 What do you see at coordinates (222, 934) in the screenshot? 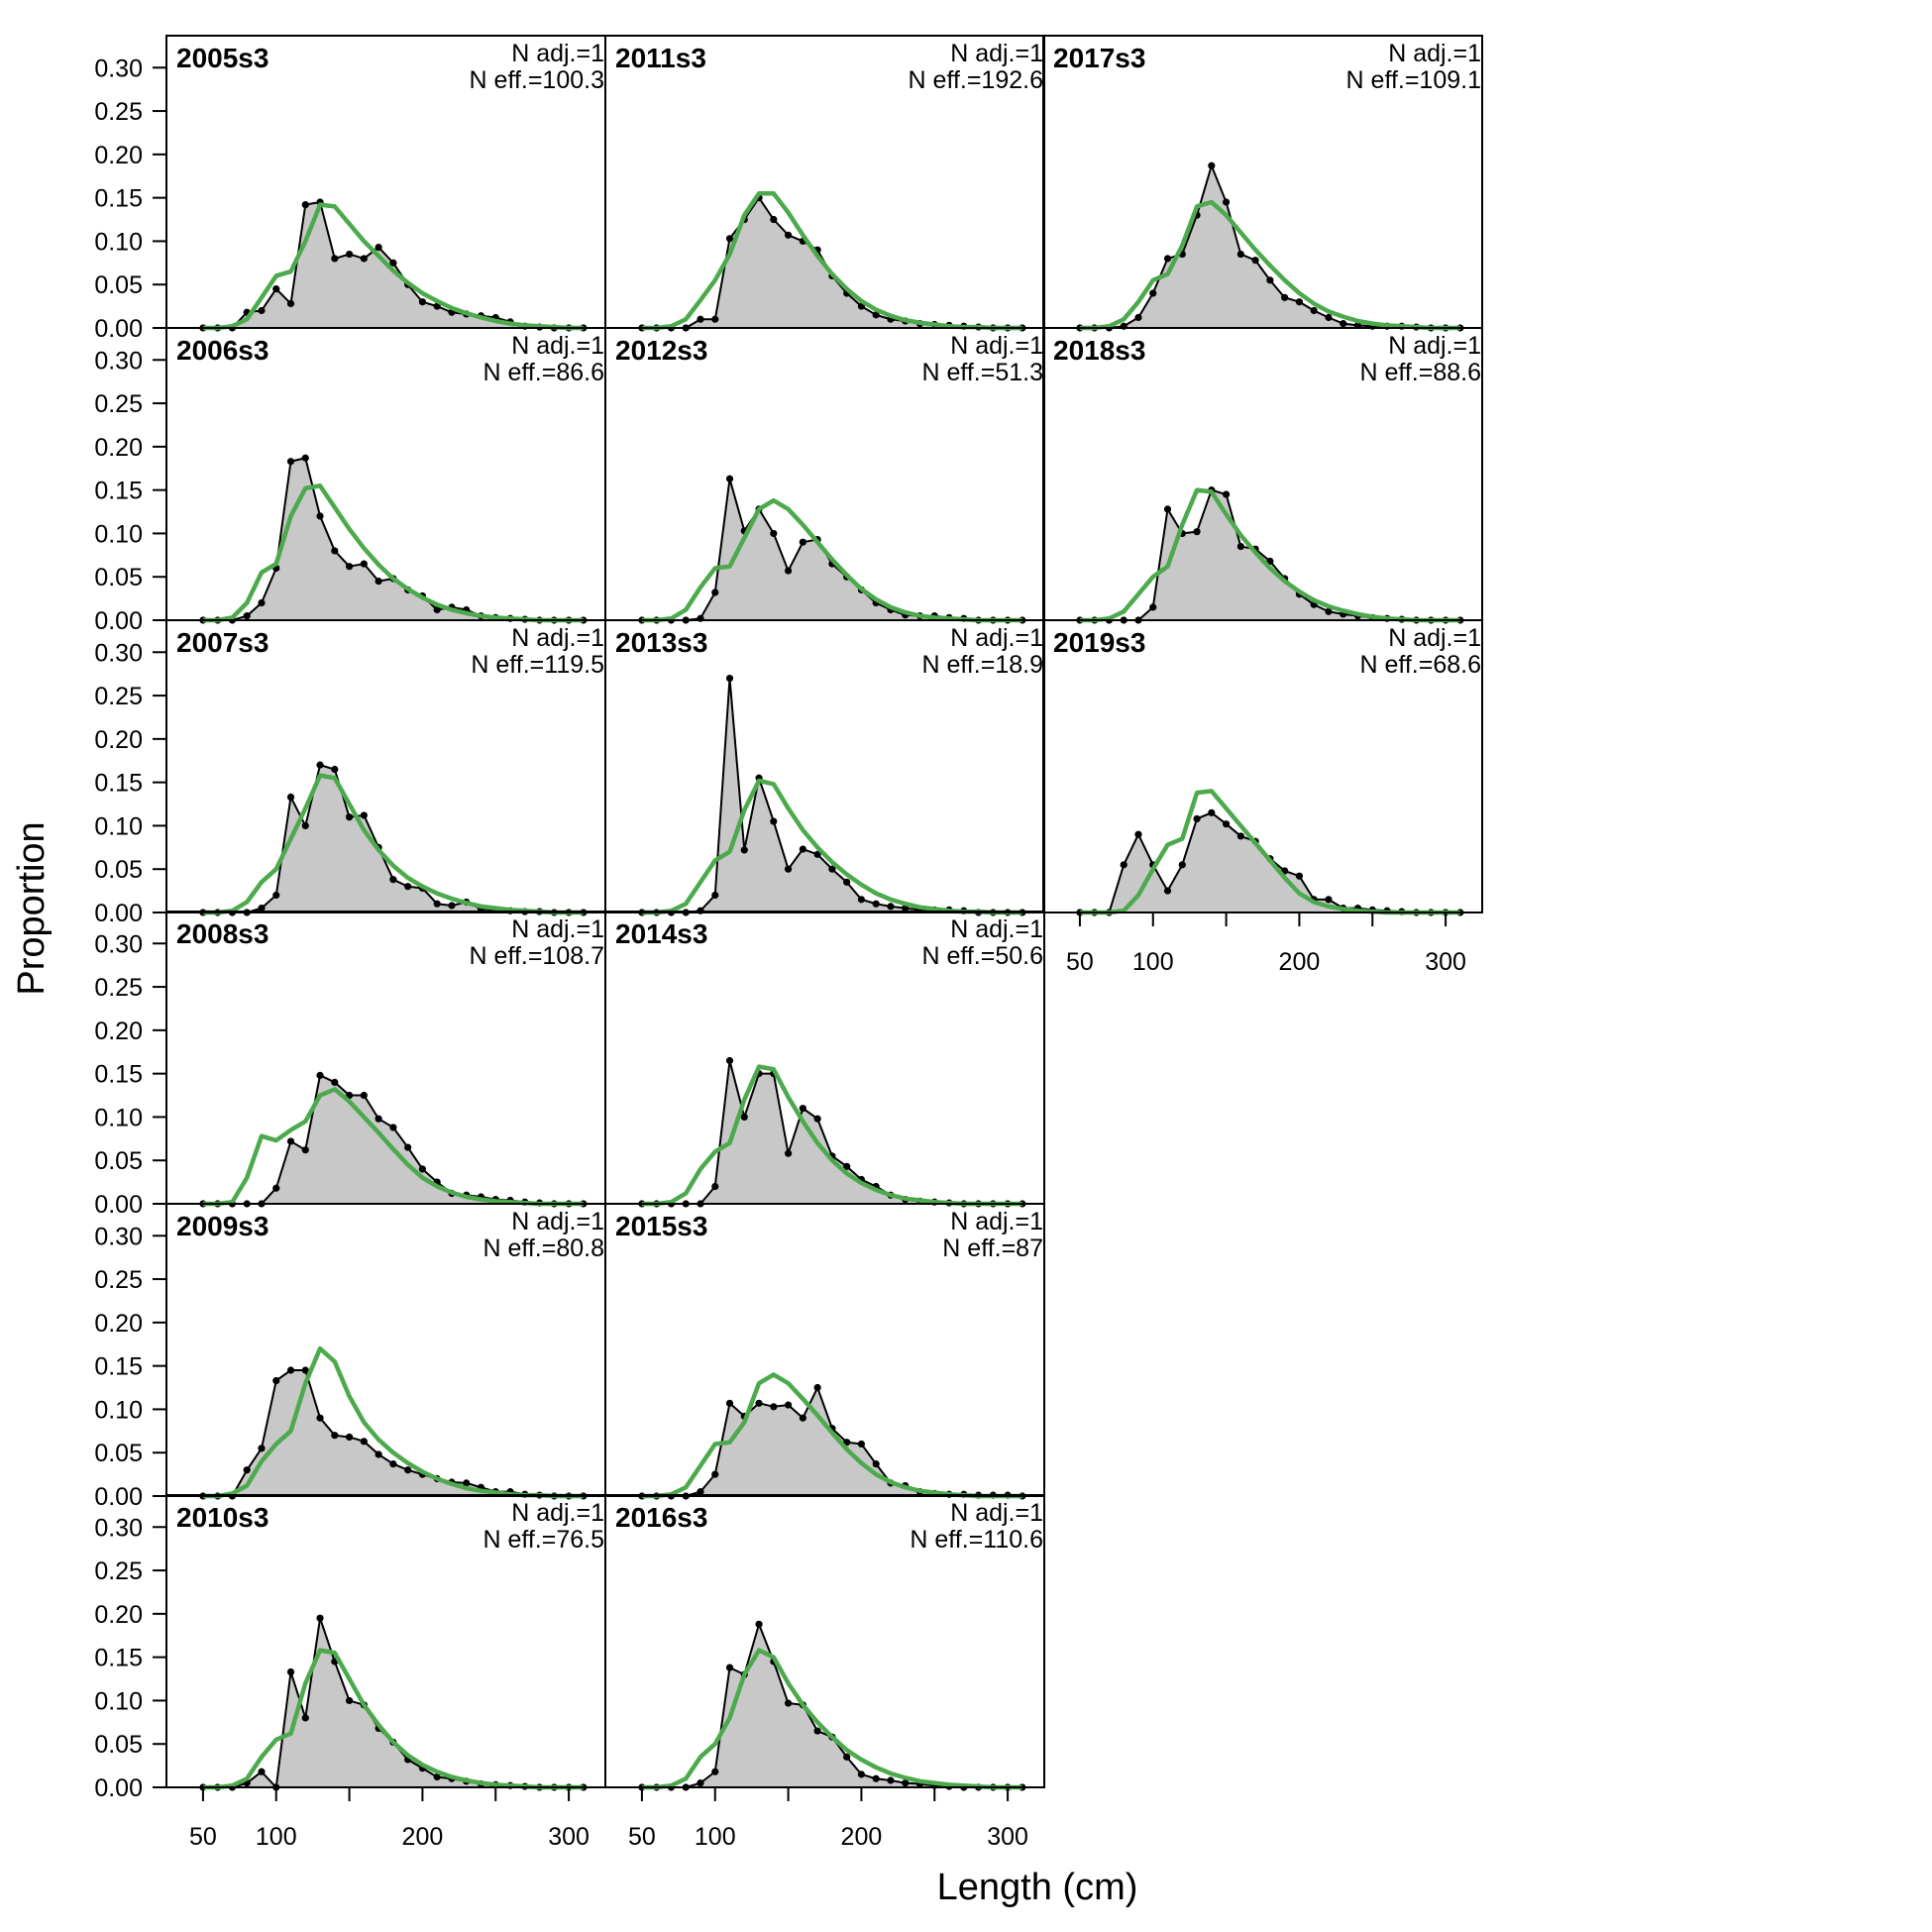
I see `panel-title: 2008s3` at bounding box center [222, 934].